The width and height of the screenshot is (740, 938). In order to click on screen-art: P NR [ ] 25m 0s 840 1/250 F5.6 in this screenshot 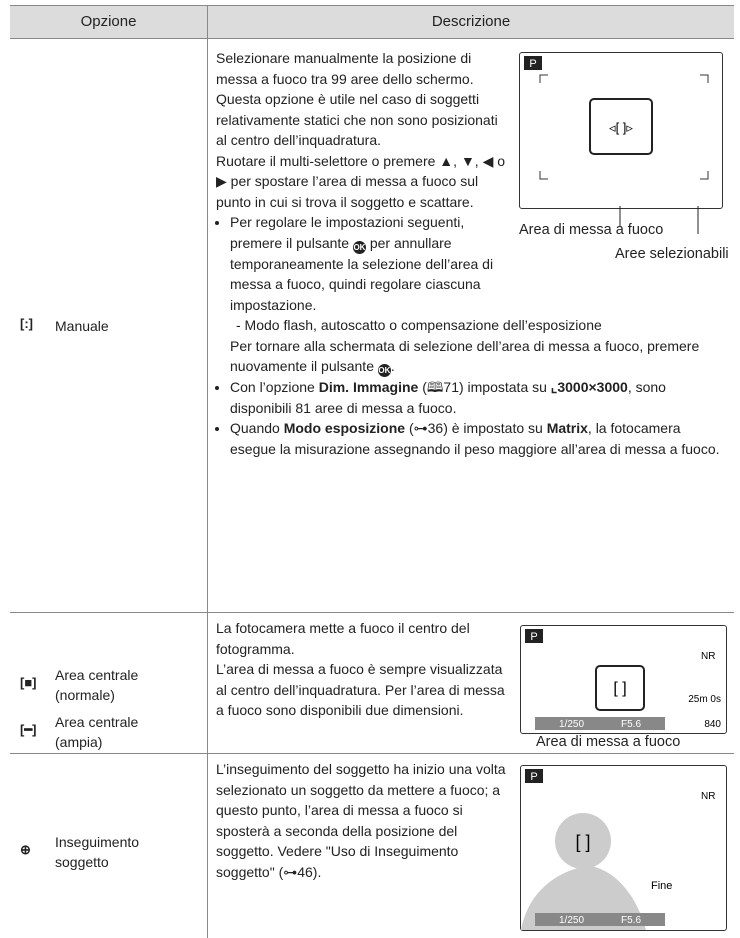, I will do `click(623, 679)`.